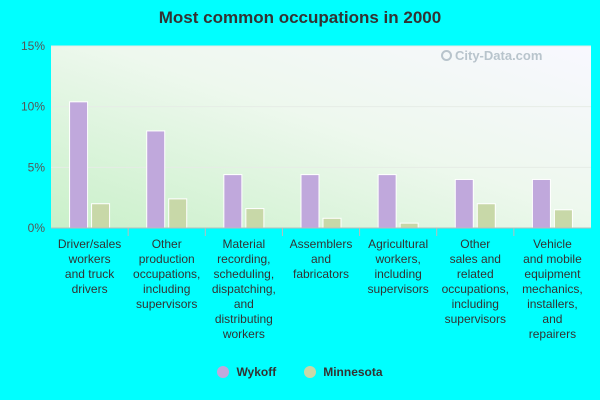 Image resolution: width=600 pixels, height=400 pixels. What do you see at coordinates (499, 55) in the screenshot?
I see `watermark-text: City-Data.com` at bounding box center [499, 55].